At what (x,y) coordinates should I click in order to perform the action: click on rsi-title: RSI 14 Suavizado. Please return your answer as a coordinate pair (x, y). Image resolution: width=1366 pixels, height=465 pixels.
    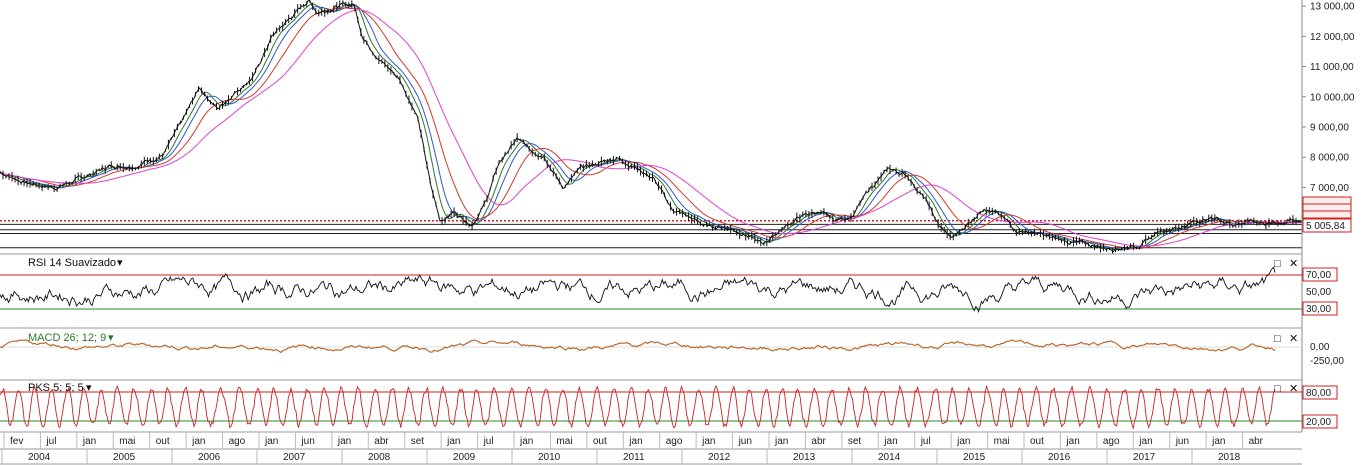
    Looking at the image, I should click on (72, 263).